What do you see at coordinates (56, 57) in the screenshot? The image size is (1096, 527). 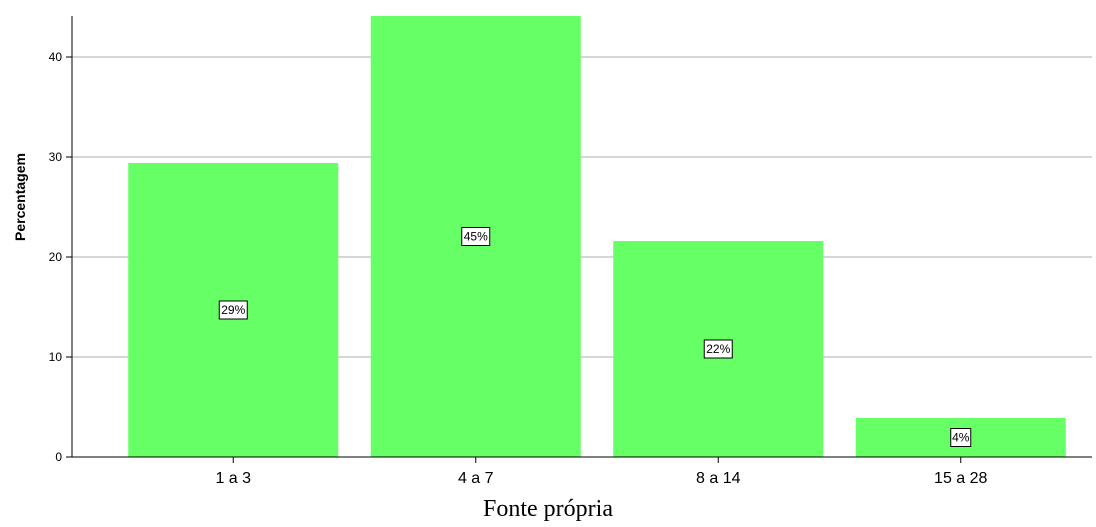 I see `y-tick-label: 40` at bounding box center [56, 57].